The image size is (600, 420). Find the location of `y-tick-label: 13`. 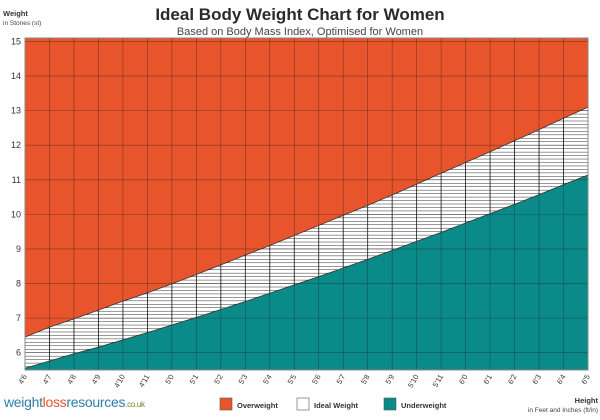

y-tick-label: 13 is located at coordinates (16, 111).